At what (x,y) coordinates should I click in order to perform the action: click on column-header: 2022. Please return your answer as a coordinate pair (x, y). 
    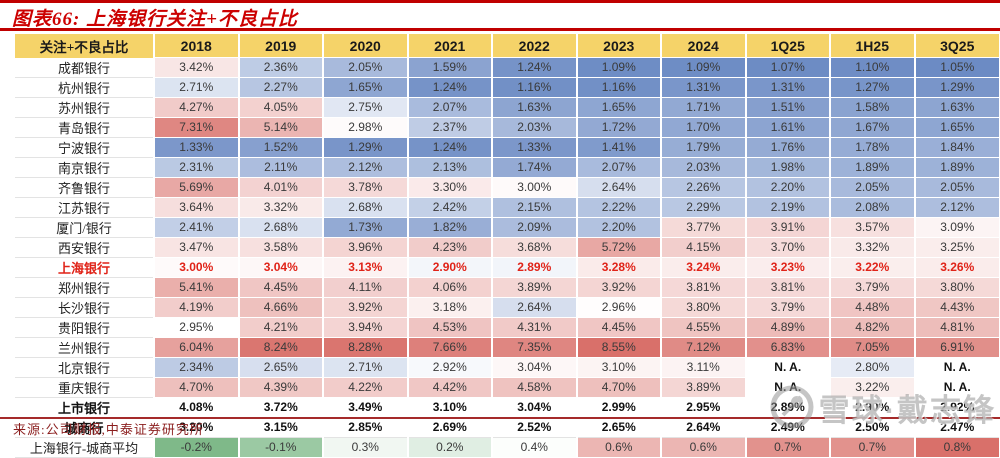
    Looking at the image, I should click on (534, 46).